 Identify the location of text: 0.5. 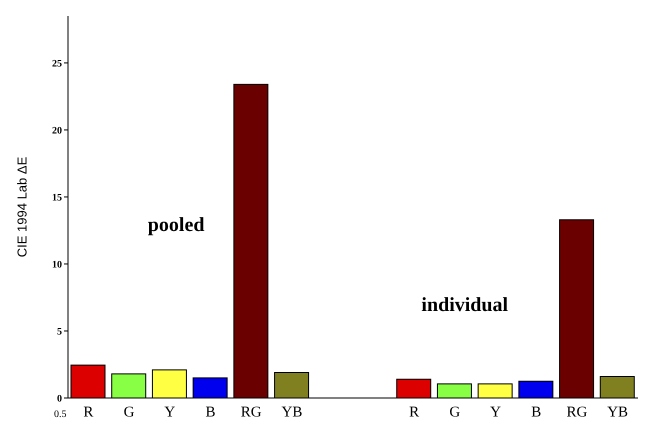
(60, 414).